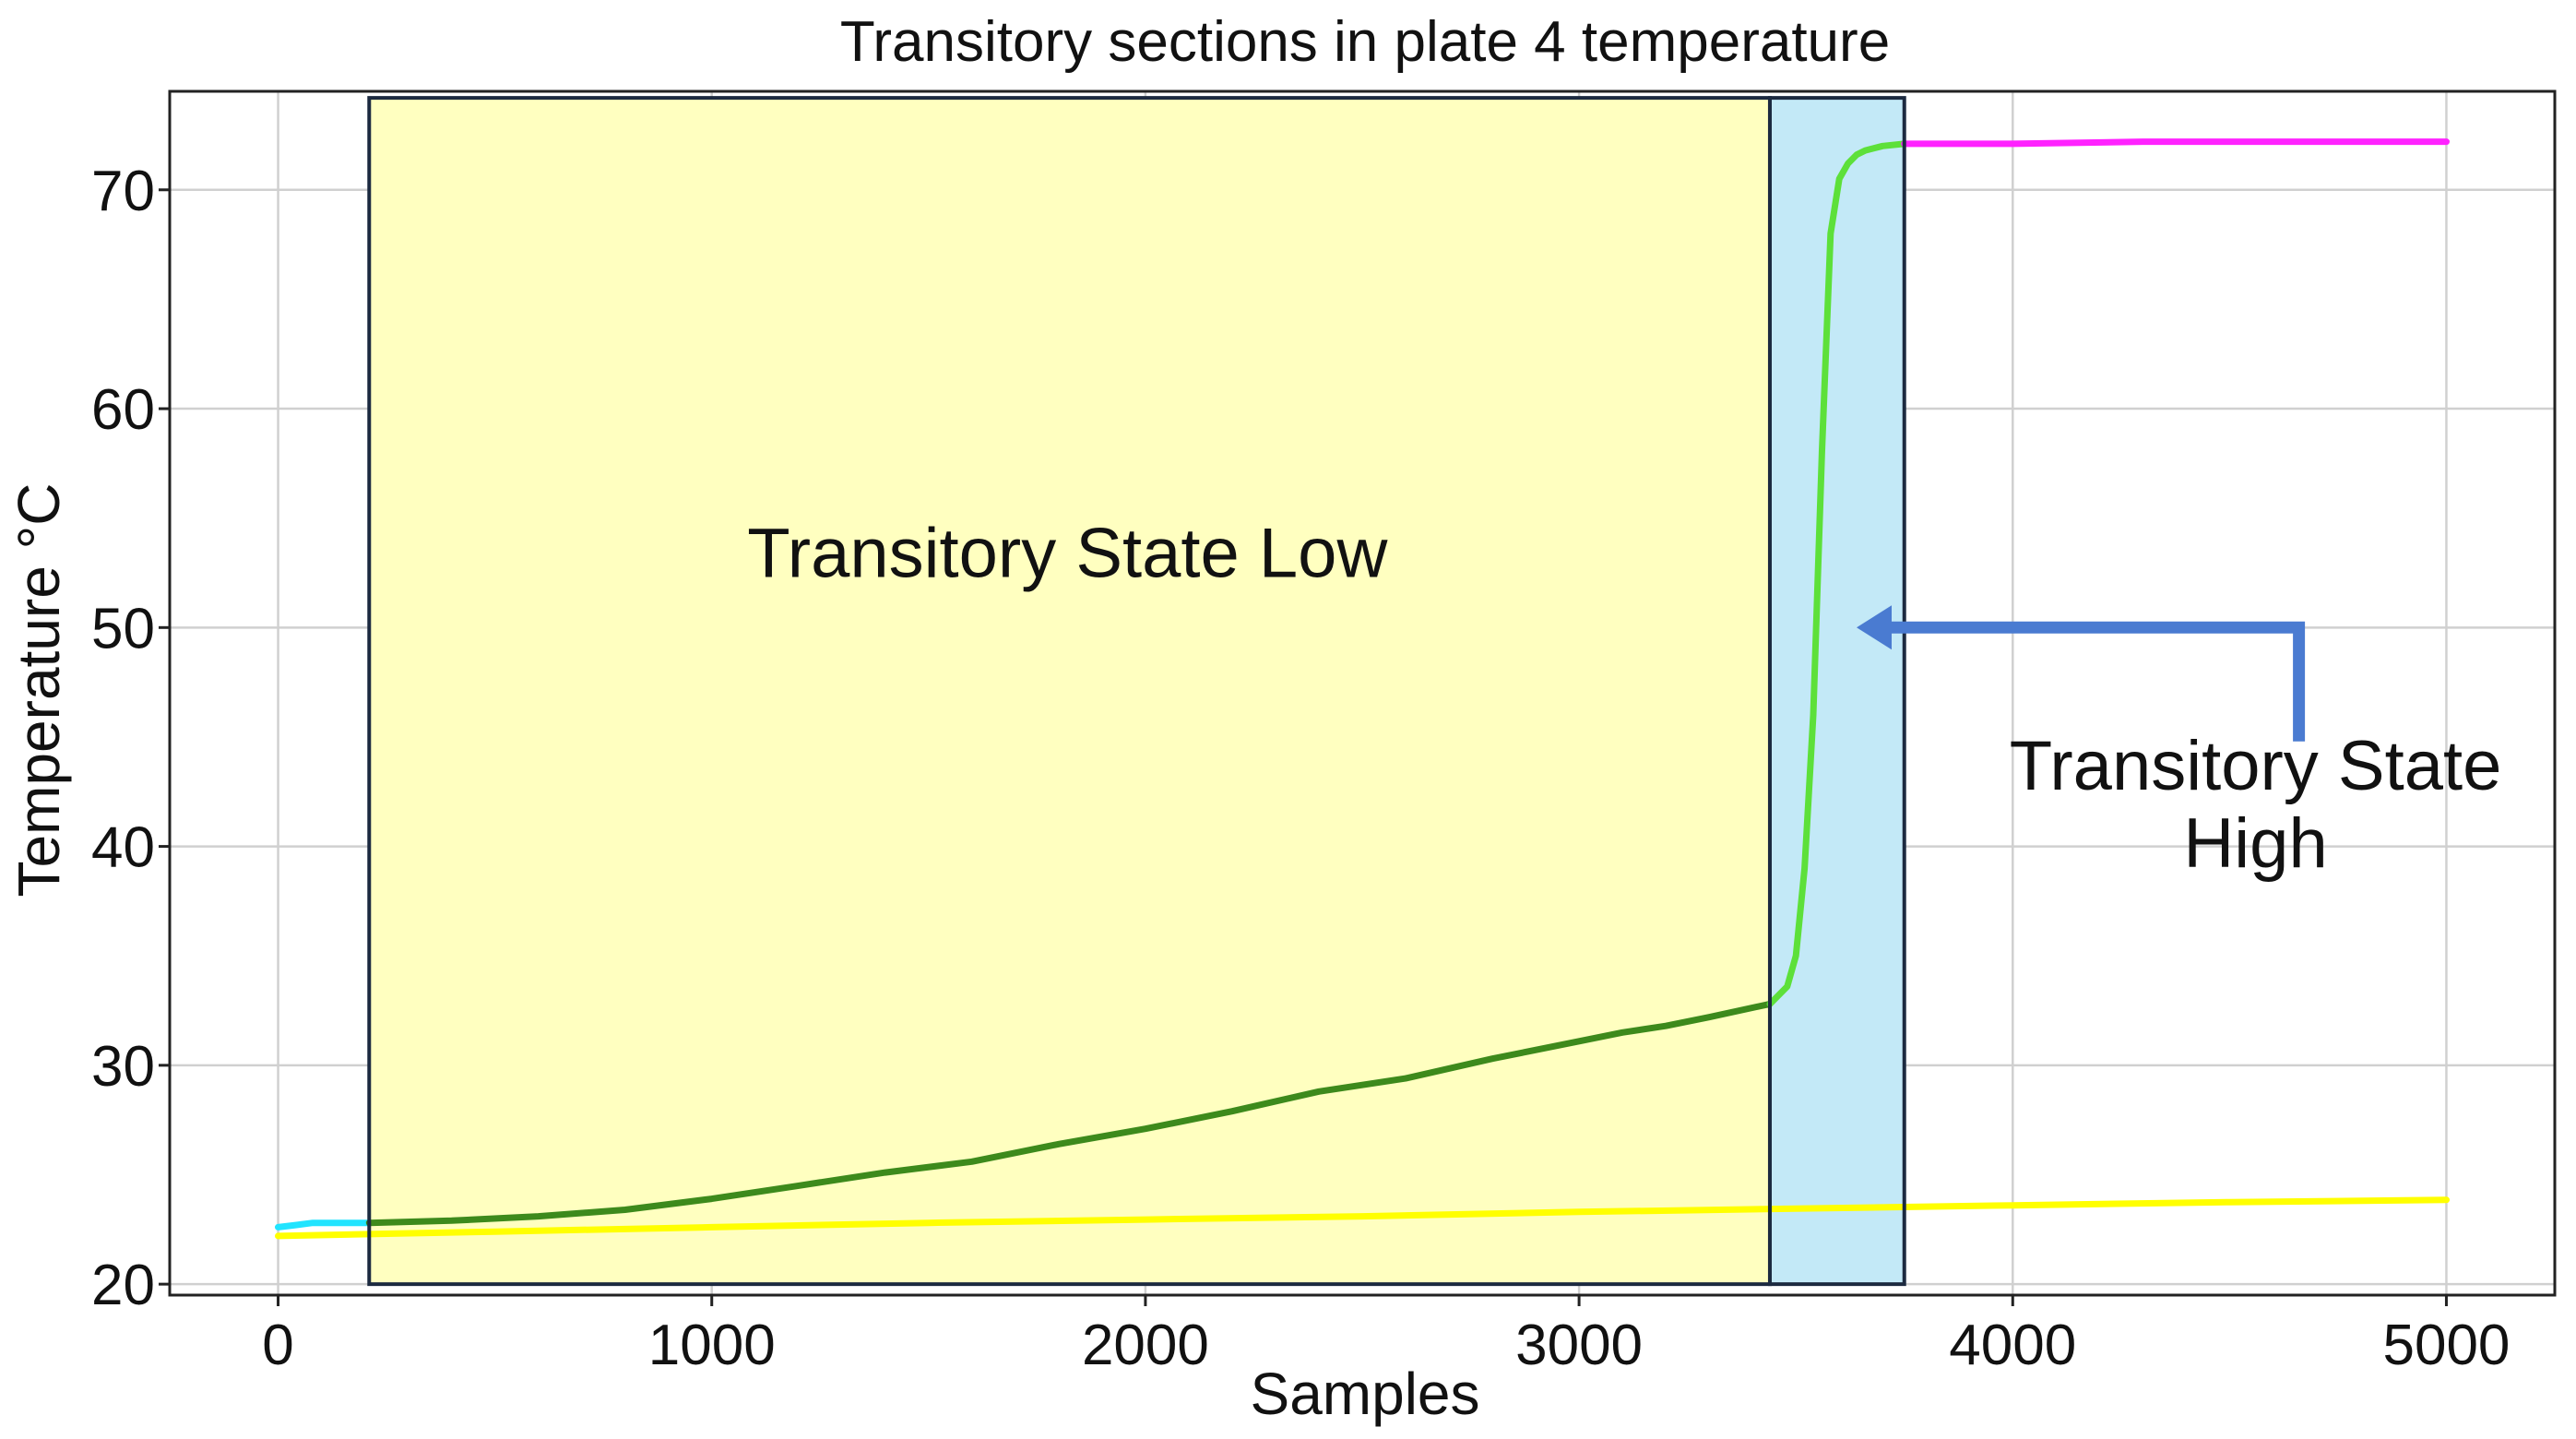  What do you see at coordinates (123, 1285) in the screenshot?
I see `y-tick-label: 20` at bounding box center [123, 1285].